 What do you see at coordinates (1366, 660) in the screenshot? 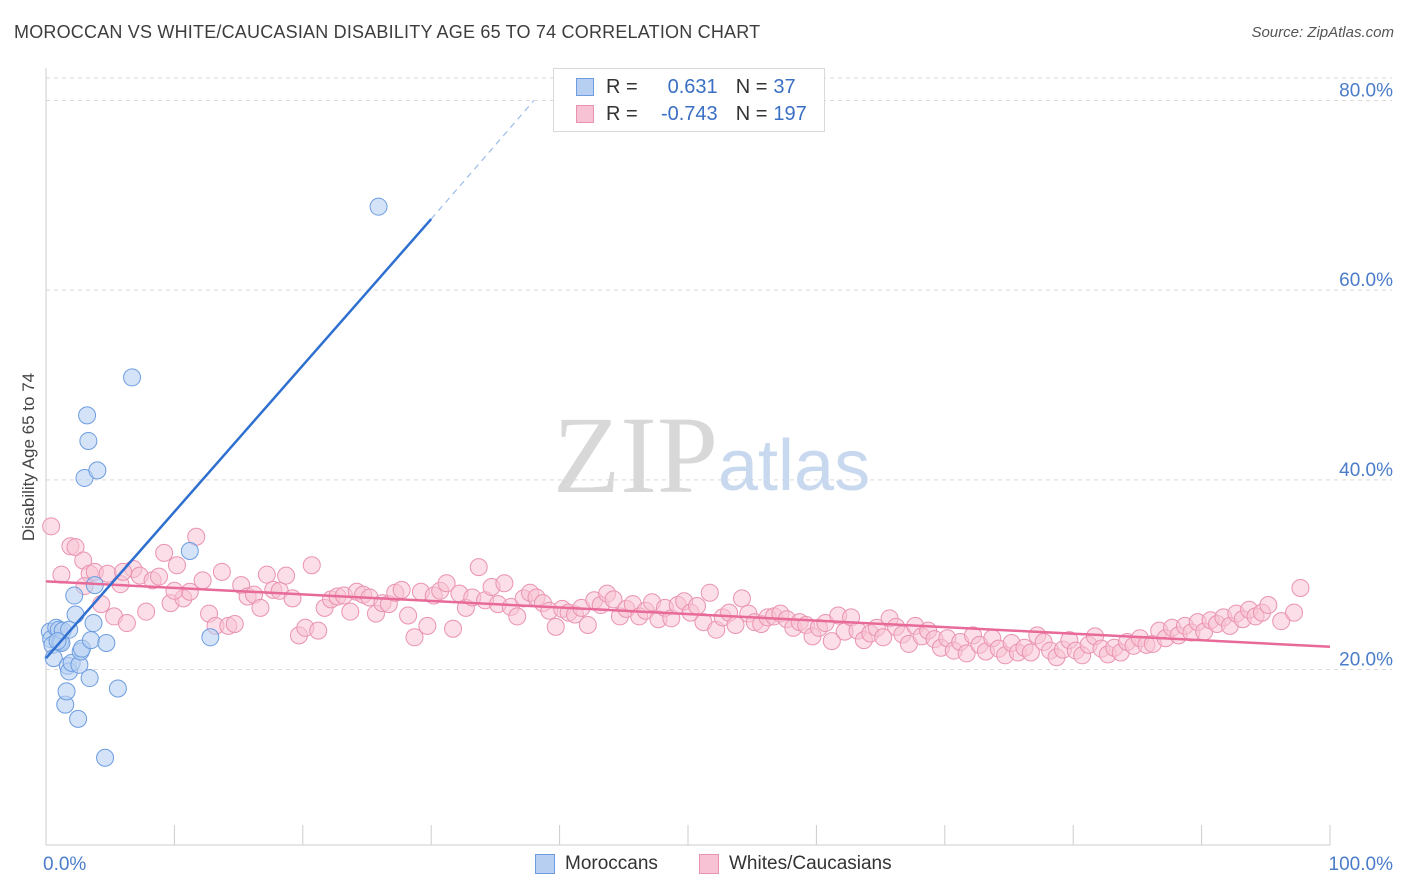
I see `y-tick-label: 20.0%` at bounding box center [1366, 660].